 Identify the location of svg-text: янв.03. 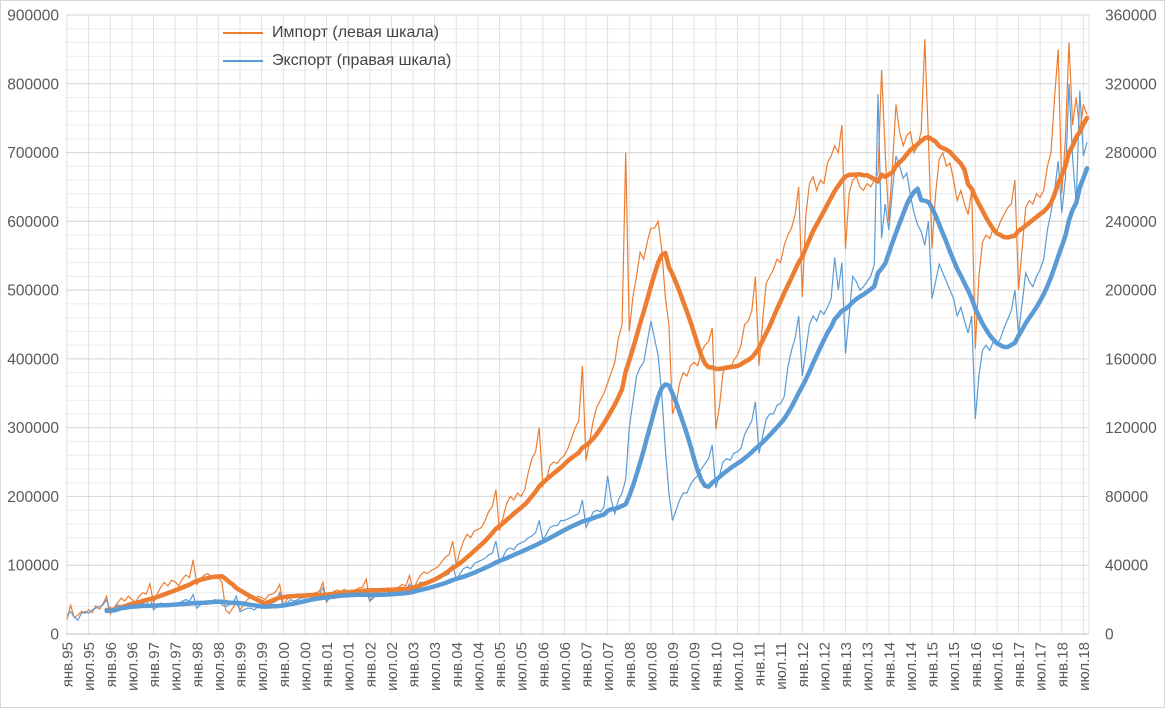
(414, 664).